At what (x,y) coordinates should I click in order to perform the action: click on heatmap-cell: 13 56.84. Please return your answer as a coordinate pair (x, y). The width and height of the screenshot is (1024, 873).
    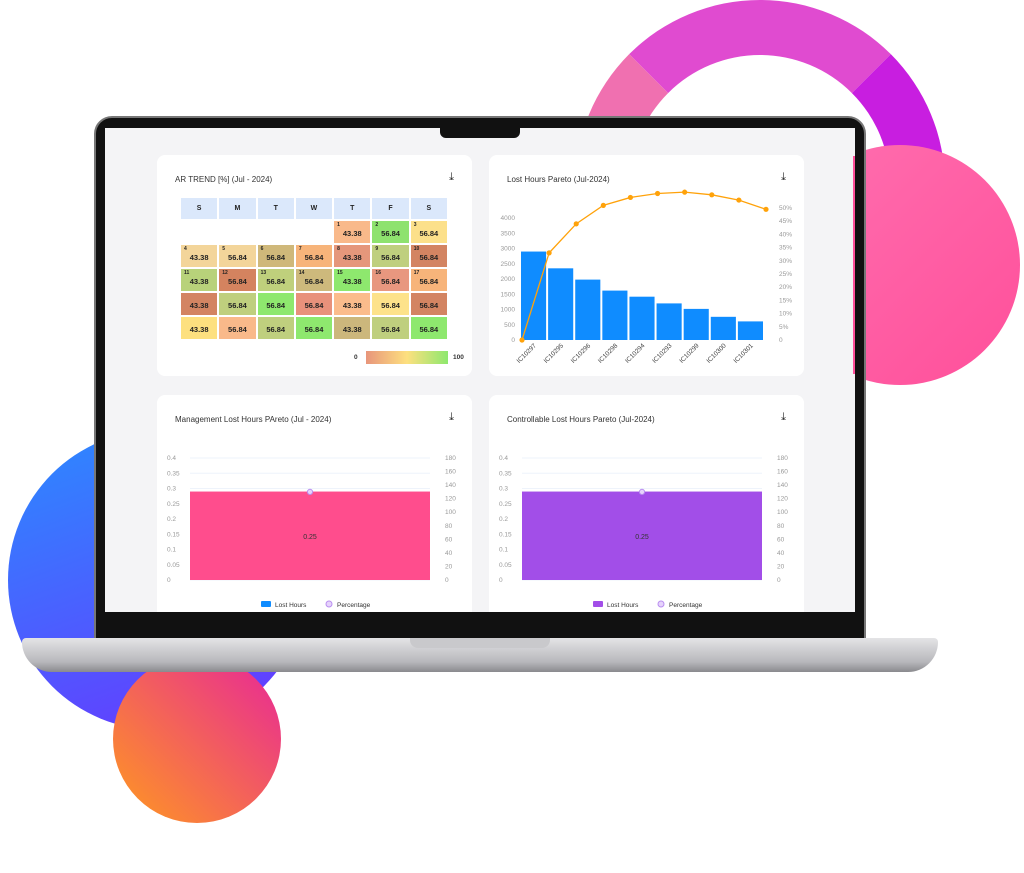
    Looking at the image, I should click on (275, 280).